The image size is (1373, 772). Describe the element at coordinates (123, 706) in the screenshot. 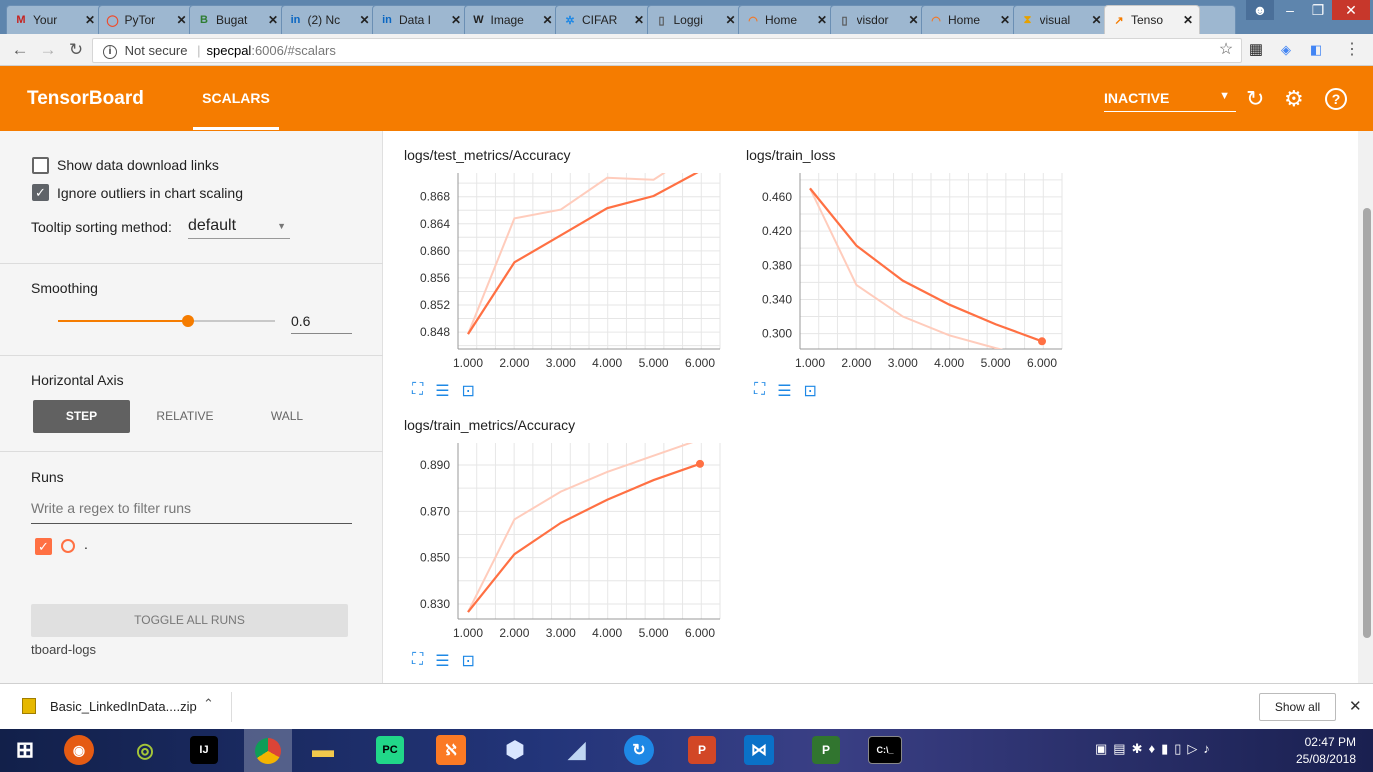

I see `download-filename: Basic_LinkedInData....zip` at that location.